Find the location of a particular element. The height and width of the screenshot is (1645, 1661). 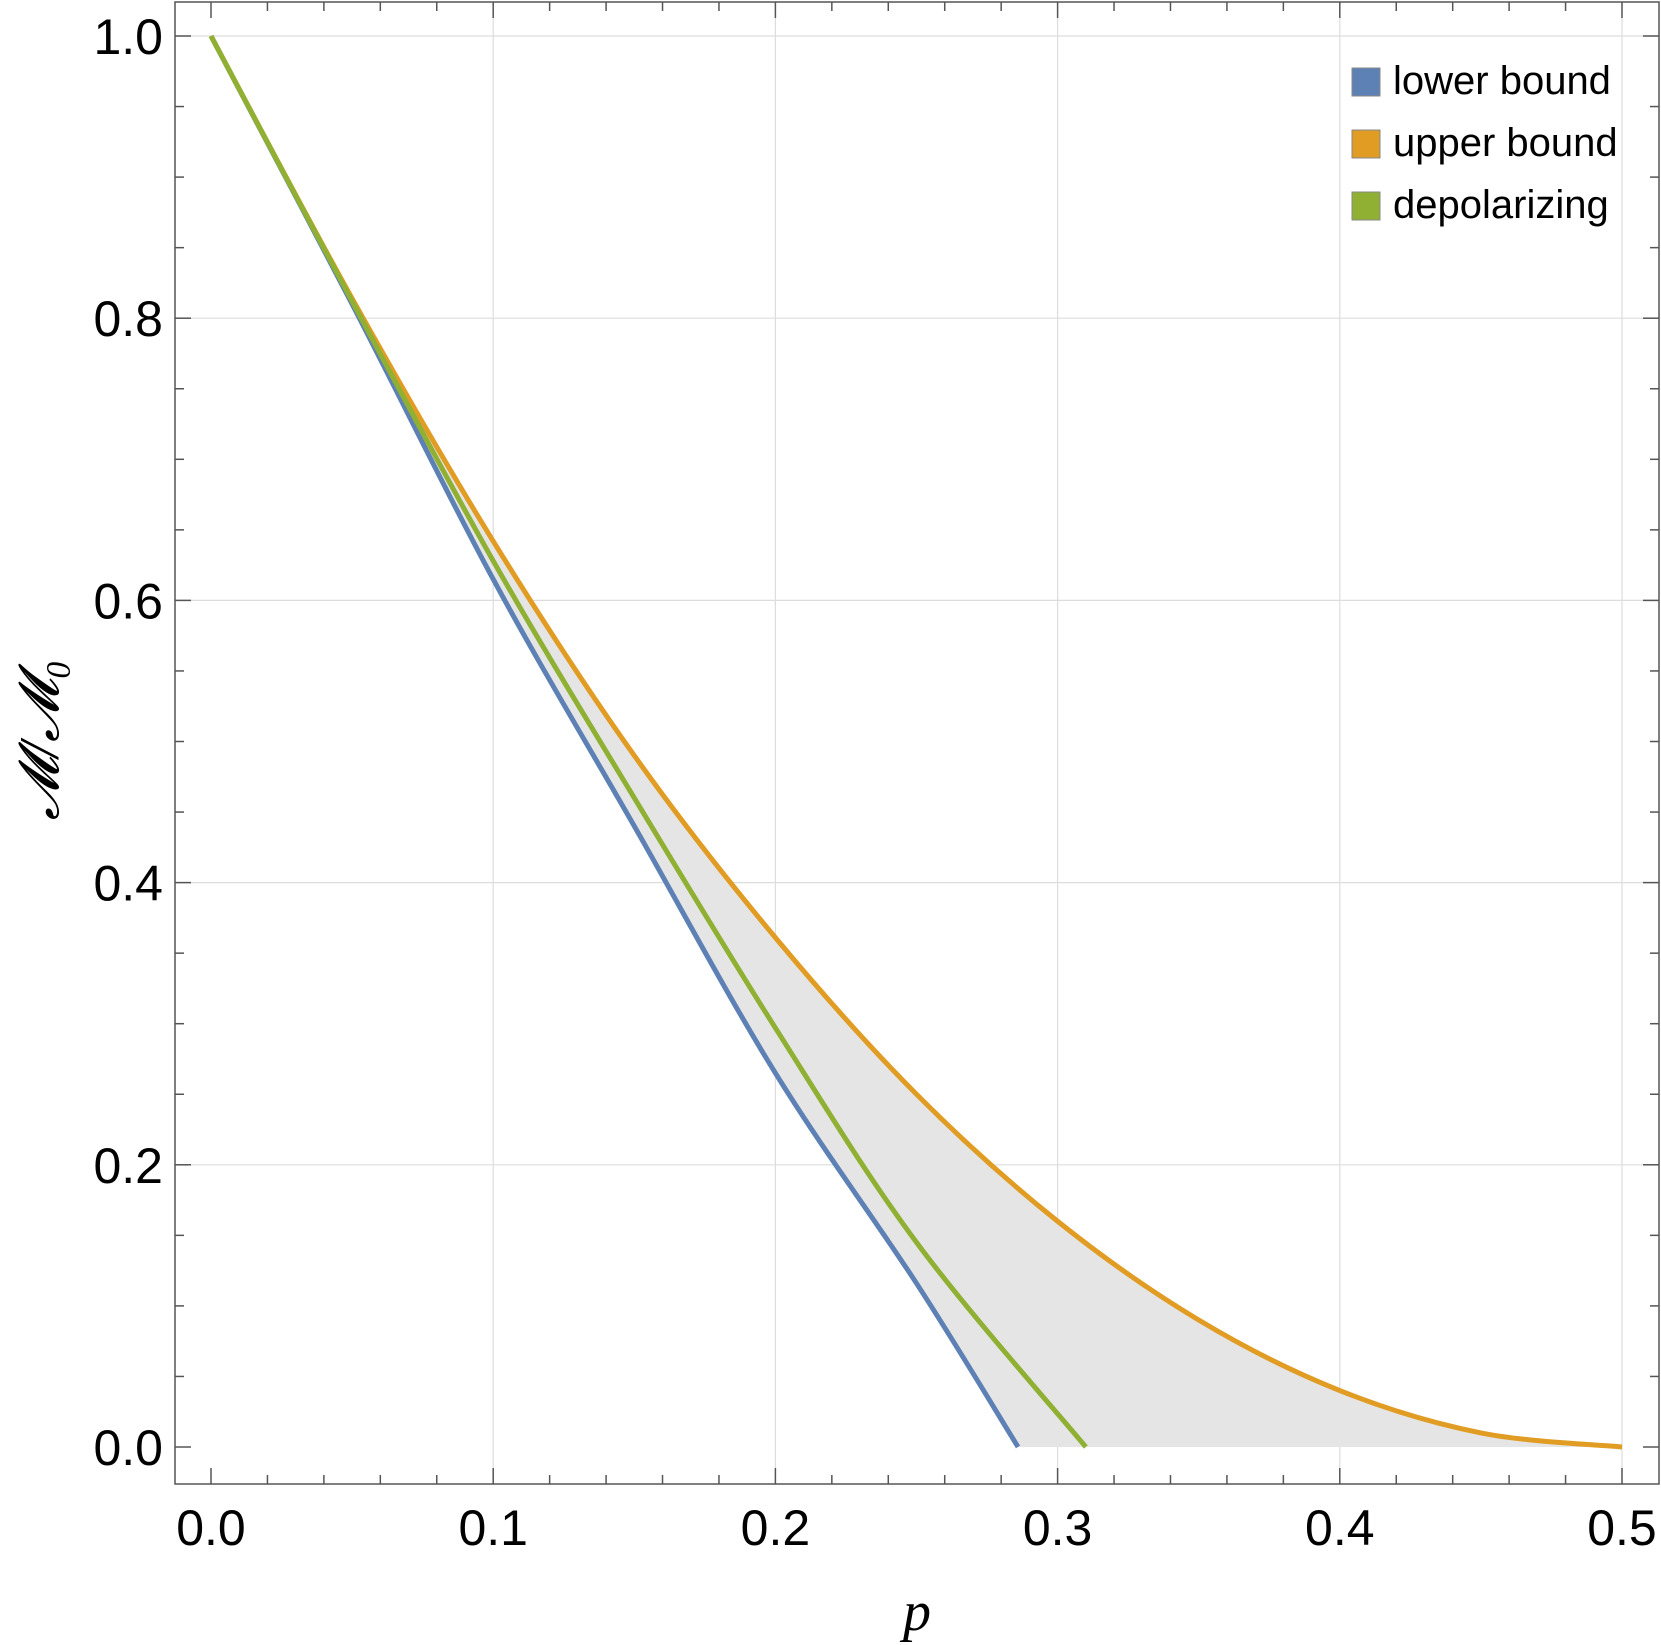

y-tick-label: 0.6 is located at coordinates (128, 601).